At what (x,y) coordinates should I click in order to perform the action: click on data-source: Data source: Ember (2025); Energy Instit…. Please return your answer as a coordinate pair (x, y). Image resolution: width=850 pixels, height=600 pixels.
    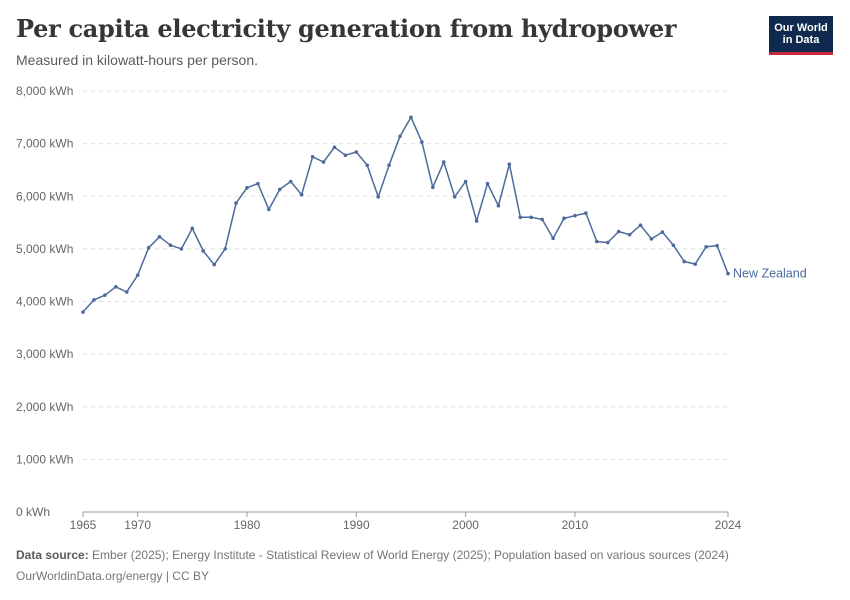
    Looking at the image, I should click on (372, 555).